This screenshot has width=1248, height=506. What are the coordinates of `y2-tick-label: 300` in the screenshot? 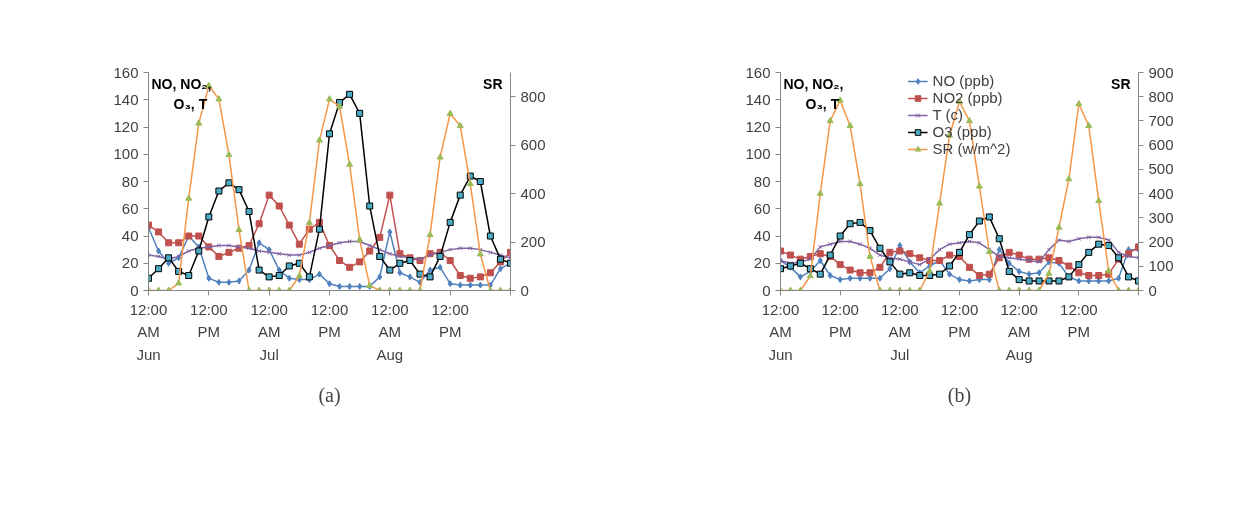 It's located at (1161, 217).